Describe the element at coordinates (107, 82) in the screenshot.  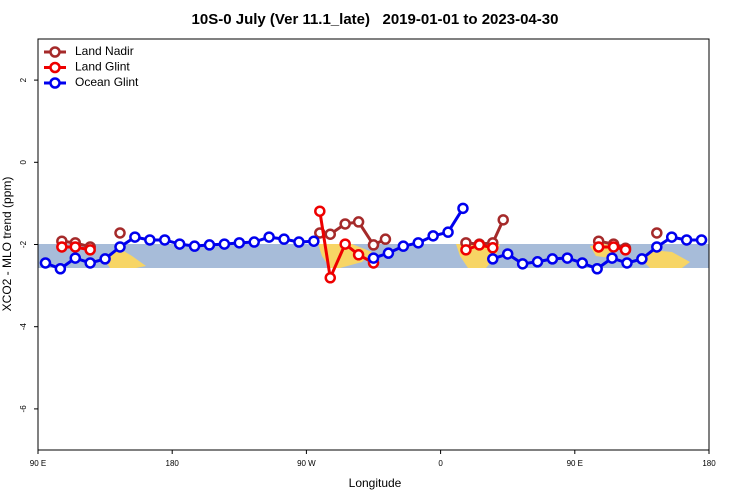
I see `legend-label: Ocean Glint` at that location.